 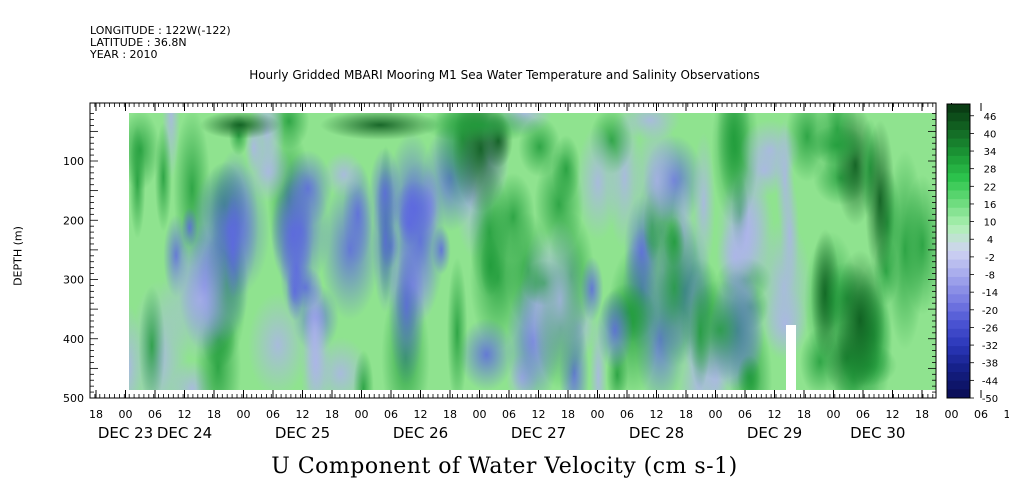 What do you see at coordinates (990, 223) in the screenshot?
I see `colorbar-tick-label: 10` at bounding box center [990, 223].